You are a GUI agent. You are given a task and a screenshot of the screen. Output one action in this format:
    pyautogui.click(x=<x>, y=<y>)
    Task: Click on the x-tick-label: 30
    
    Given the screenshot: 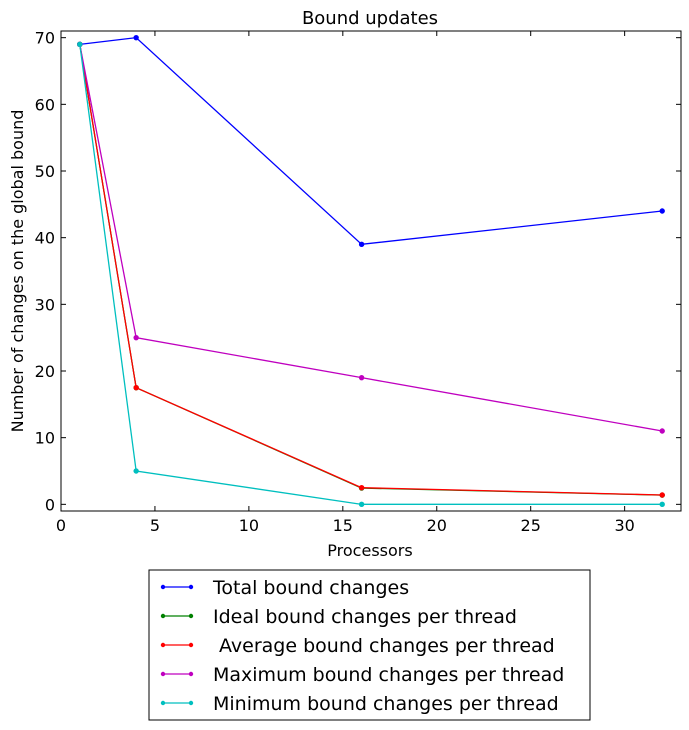 What is the action you would take?
    pyautogui.click(x=624, y=525)
    